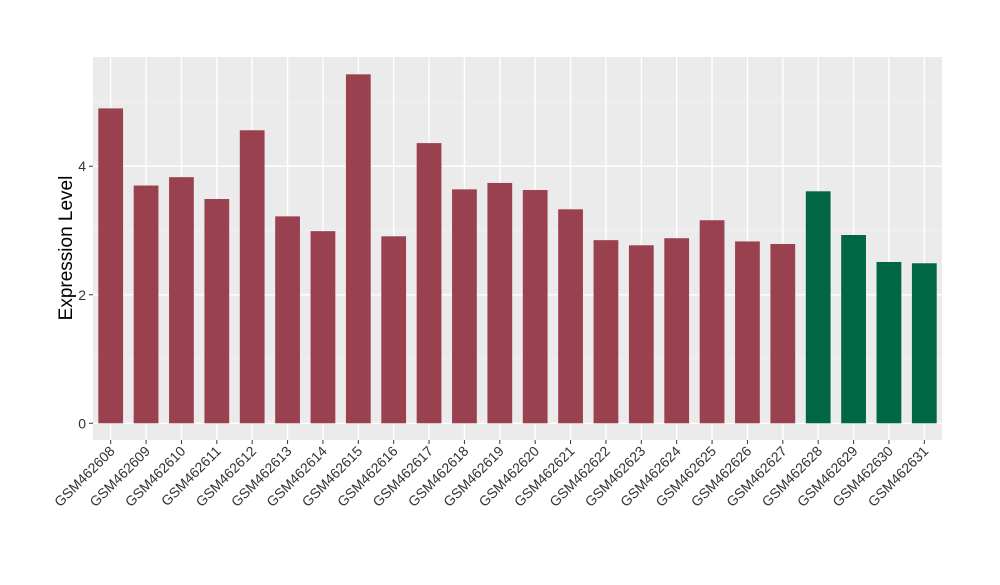 The height and width of the screenshot is (585, 1000). Describe the element at coordinates (82, 295) in the screenshot. I see `y-tick-label: 2` at that location.